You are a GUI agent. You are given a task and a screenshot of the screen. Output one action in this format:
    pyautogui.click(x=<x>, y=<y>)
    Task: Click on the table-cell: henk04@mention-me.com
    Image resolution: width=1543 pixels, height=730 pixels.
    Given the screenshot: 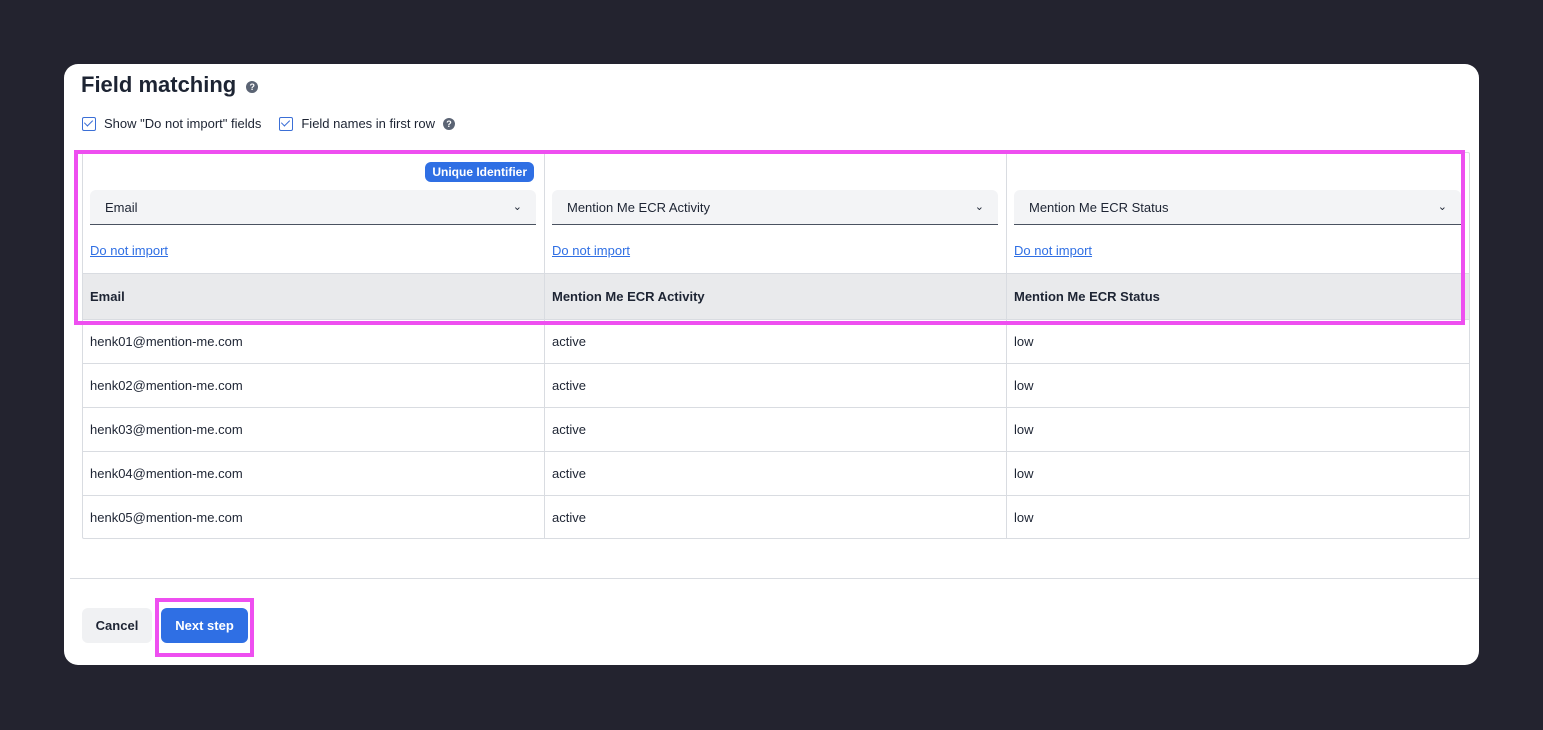 What is the action you would take?
    pyautogui.click(x=313, y=473)
    